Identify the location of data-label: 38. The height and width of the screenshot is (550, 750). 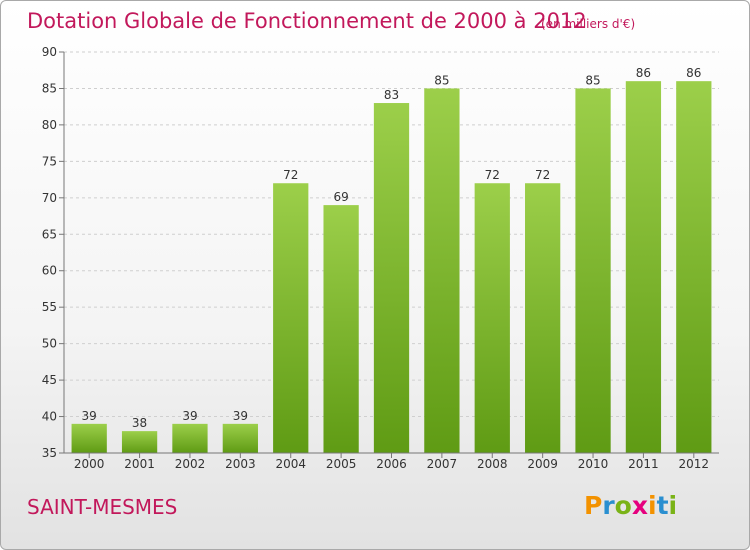
(139, 423).